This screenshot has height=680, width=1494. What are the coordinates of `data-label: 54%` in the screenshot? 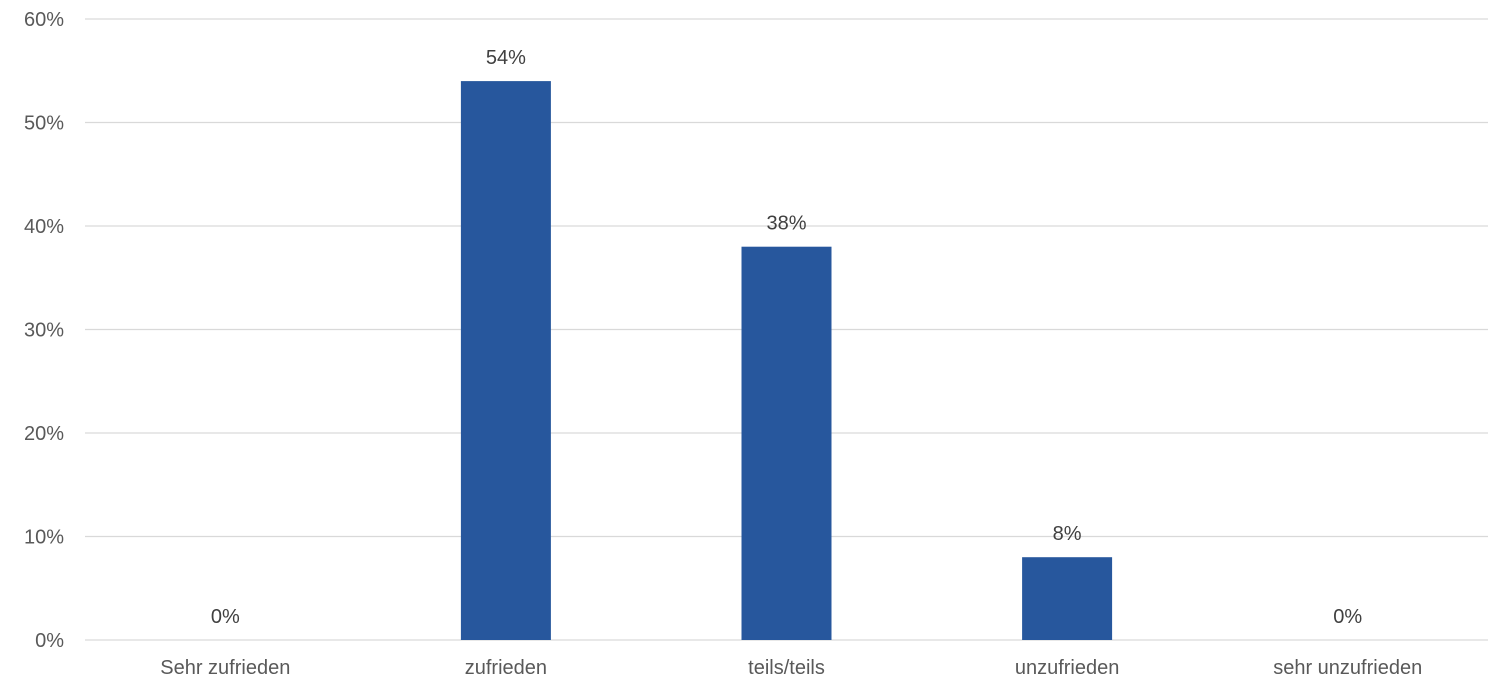 It's located at (506, 58).